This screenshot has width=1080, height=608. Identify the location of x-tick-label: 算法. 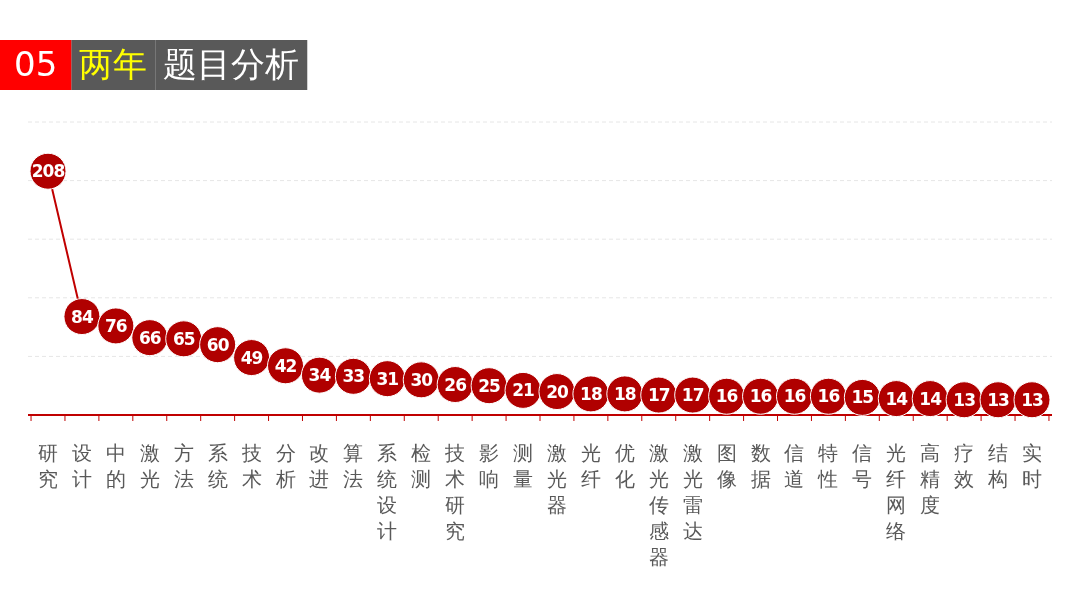
(353, 466).